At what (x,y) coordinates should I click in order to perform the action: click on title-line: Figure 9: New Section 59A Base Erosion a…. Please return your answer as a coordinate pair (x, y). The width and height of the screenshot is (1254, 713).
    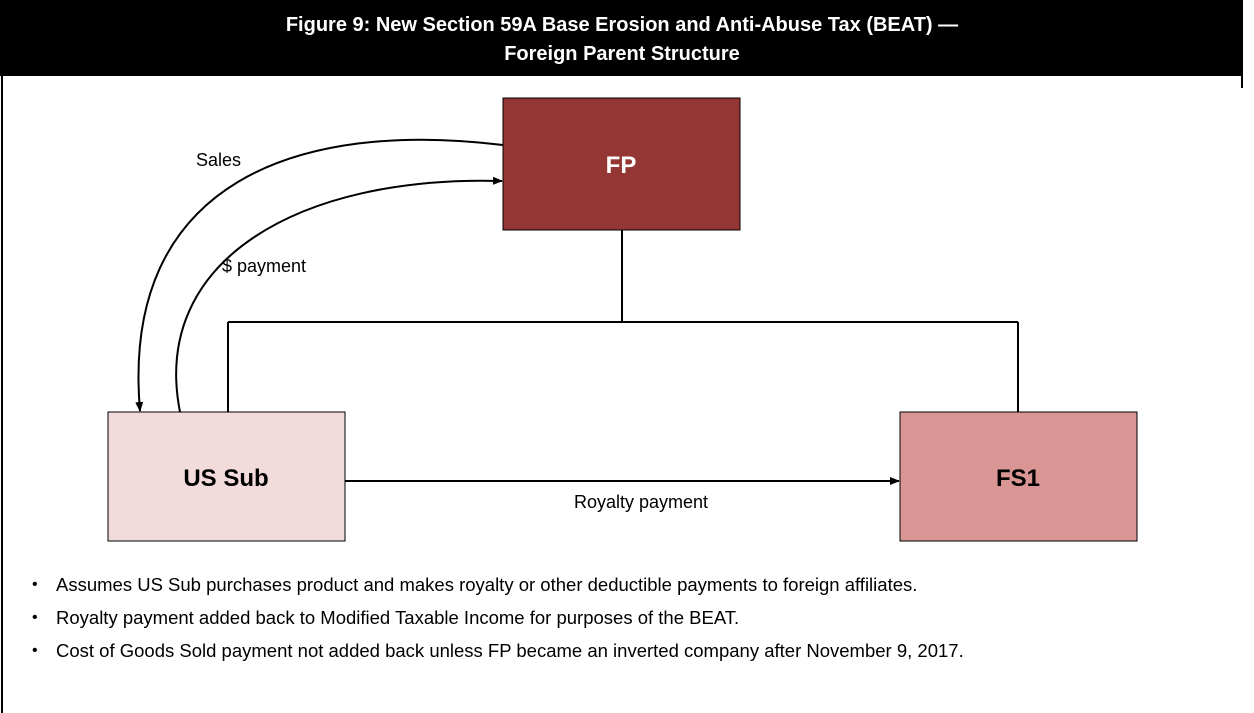
    Looking at the image, I should click on (622, 25).